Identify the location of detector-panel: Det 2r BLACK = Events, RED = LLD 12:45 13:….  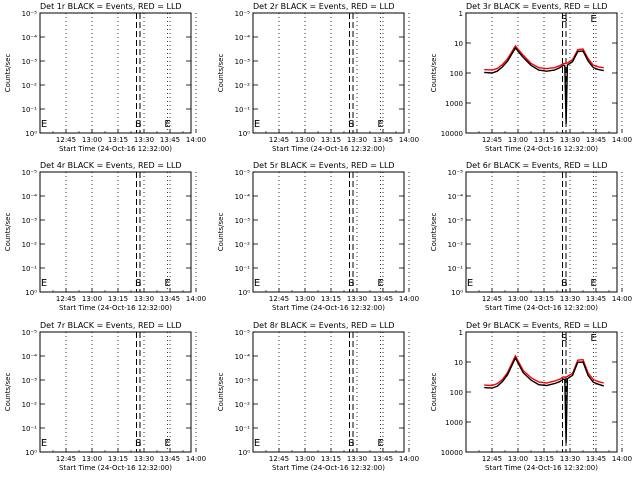
(318, 77).